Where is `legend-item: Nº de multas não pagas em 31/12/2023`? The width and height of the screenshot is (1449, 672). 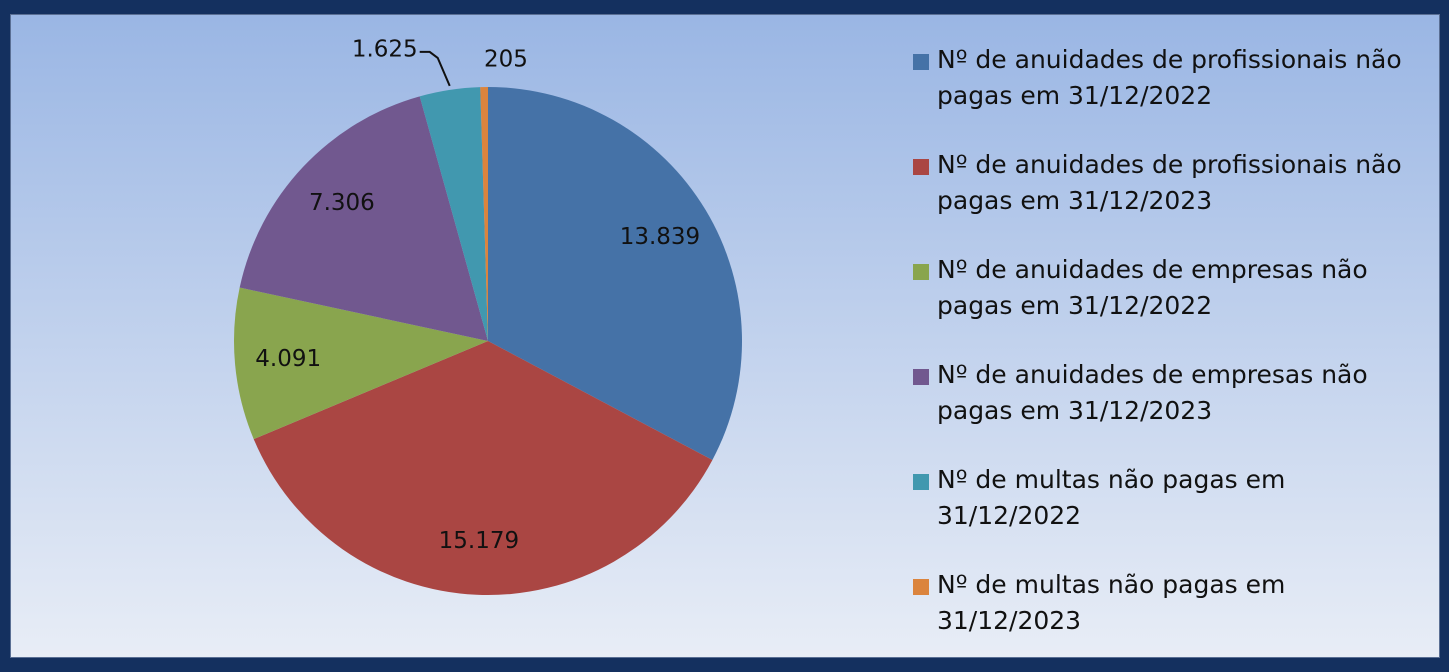
legend-item: Nº de multas não pagas em 31/12/2023 is located at coordinates (1173, 619).